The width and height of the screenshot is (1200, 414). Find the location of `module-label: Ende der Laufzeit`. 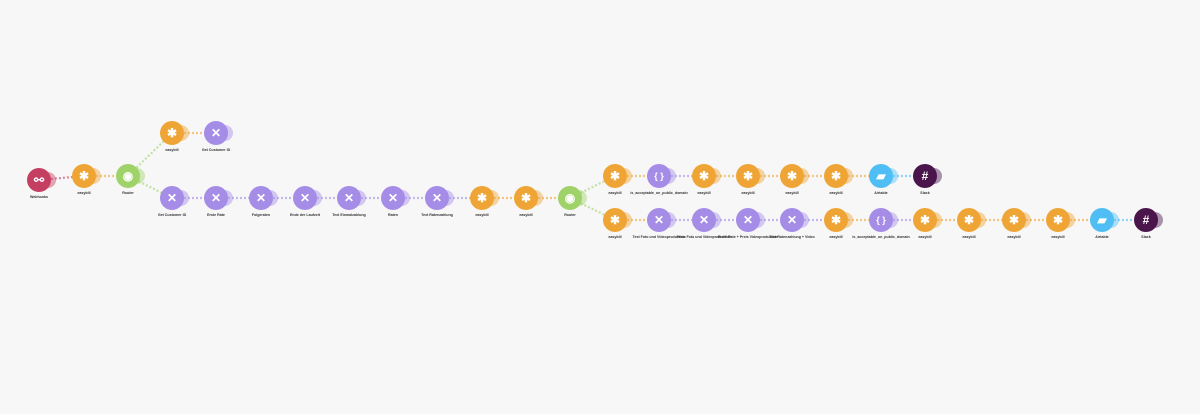

module-label: Ende der Laufzeit is located at coordinates (305, 215).